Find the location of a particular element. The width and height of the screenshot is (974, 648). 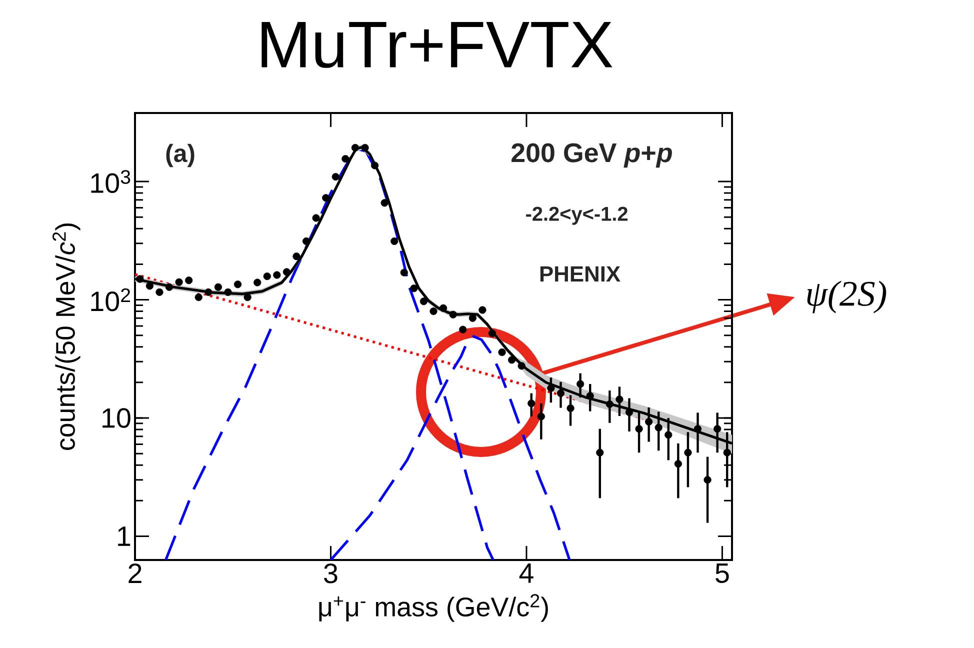

y-tick-label: 1 is located at coordinates (124, 536).